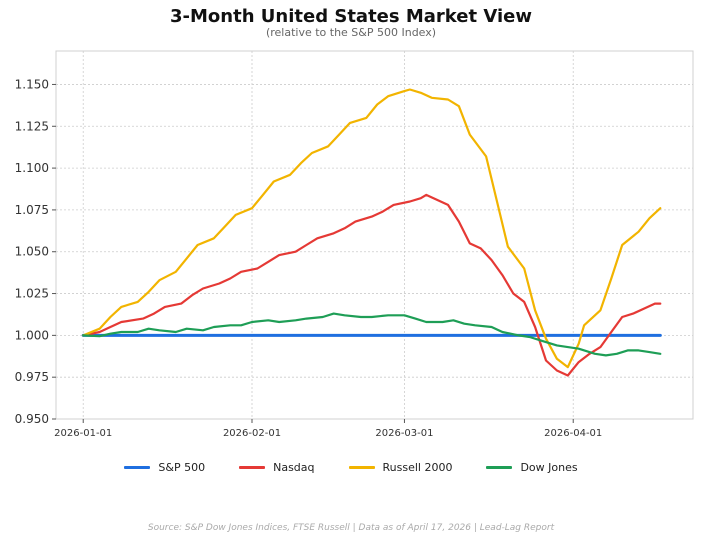 The width and height of the screenshot is (702, 543). What do you see at coordinates (351, 16) in the screenshot?
I see `chart-title: 3-Month United States Market View` at bounding box center [351, 16].